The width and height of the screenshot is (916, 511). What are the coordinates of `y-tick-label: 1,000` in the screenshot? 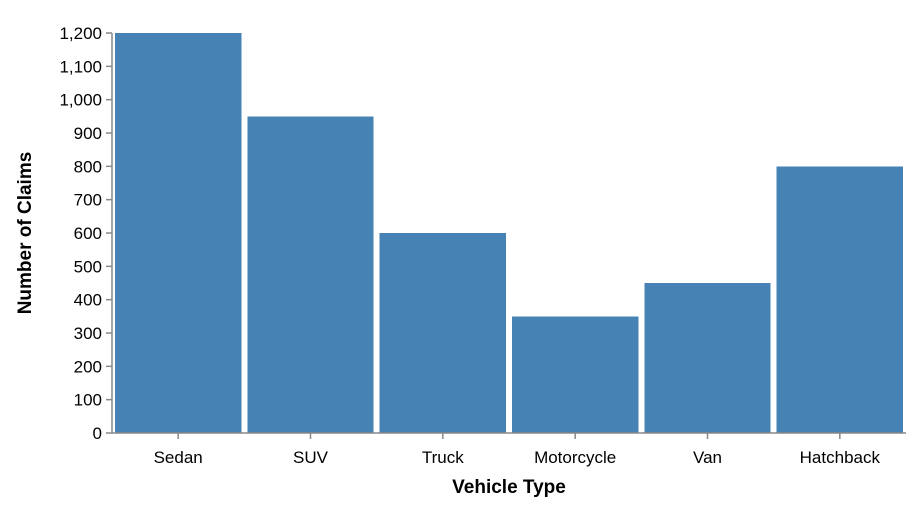 It's located at (80, 100).